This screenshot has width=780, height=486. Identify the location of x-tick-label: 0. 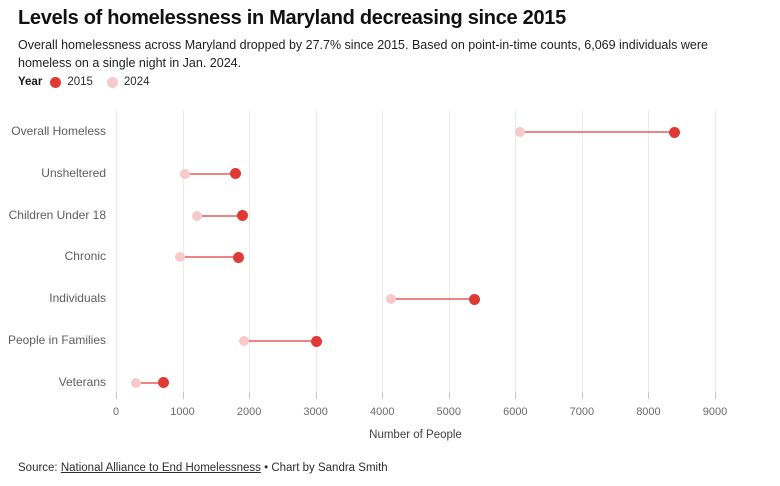
(116, 412).